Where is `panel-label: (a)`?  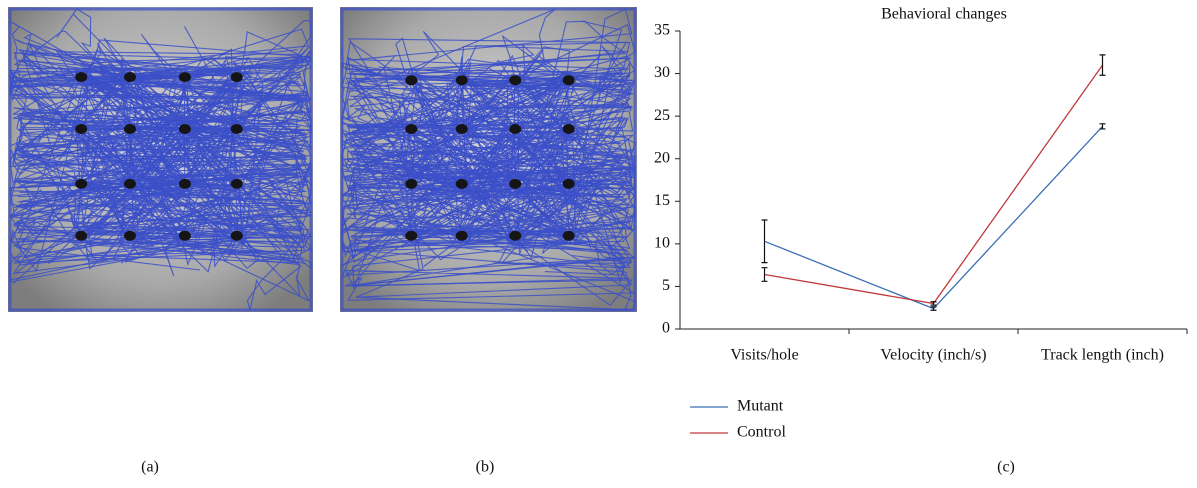 panel-label: (a) is located at coordinates (150, 467).